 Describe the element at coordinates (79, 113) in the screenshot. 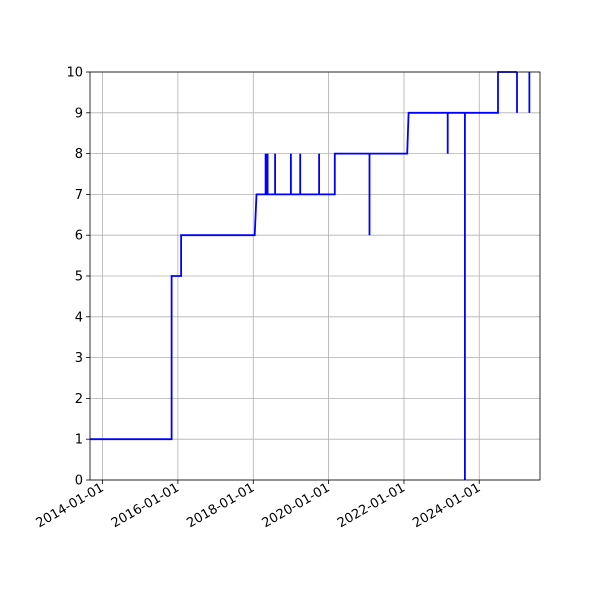

I see `y-tick-label: 9` at that location.